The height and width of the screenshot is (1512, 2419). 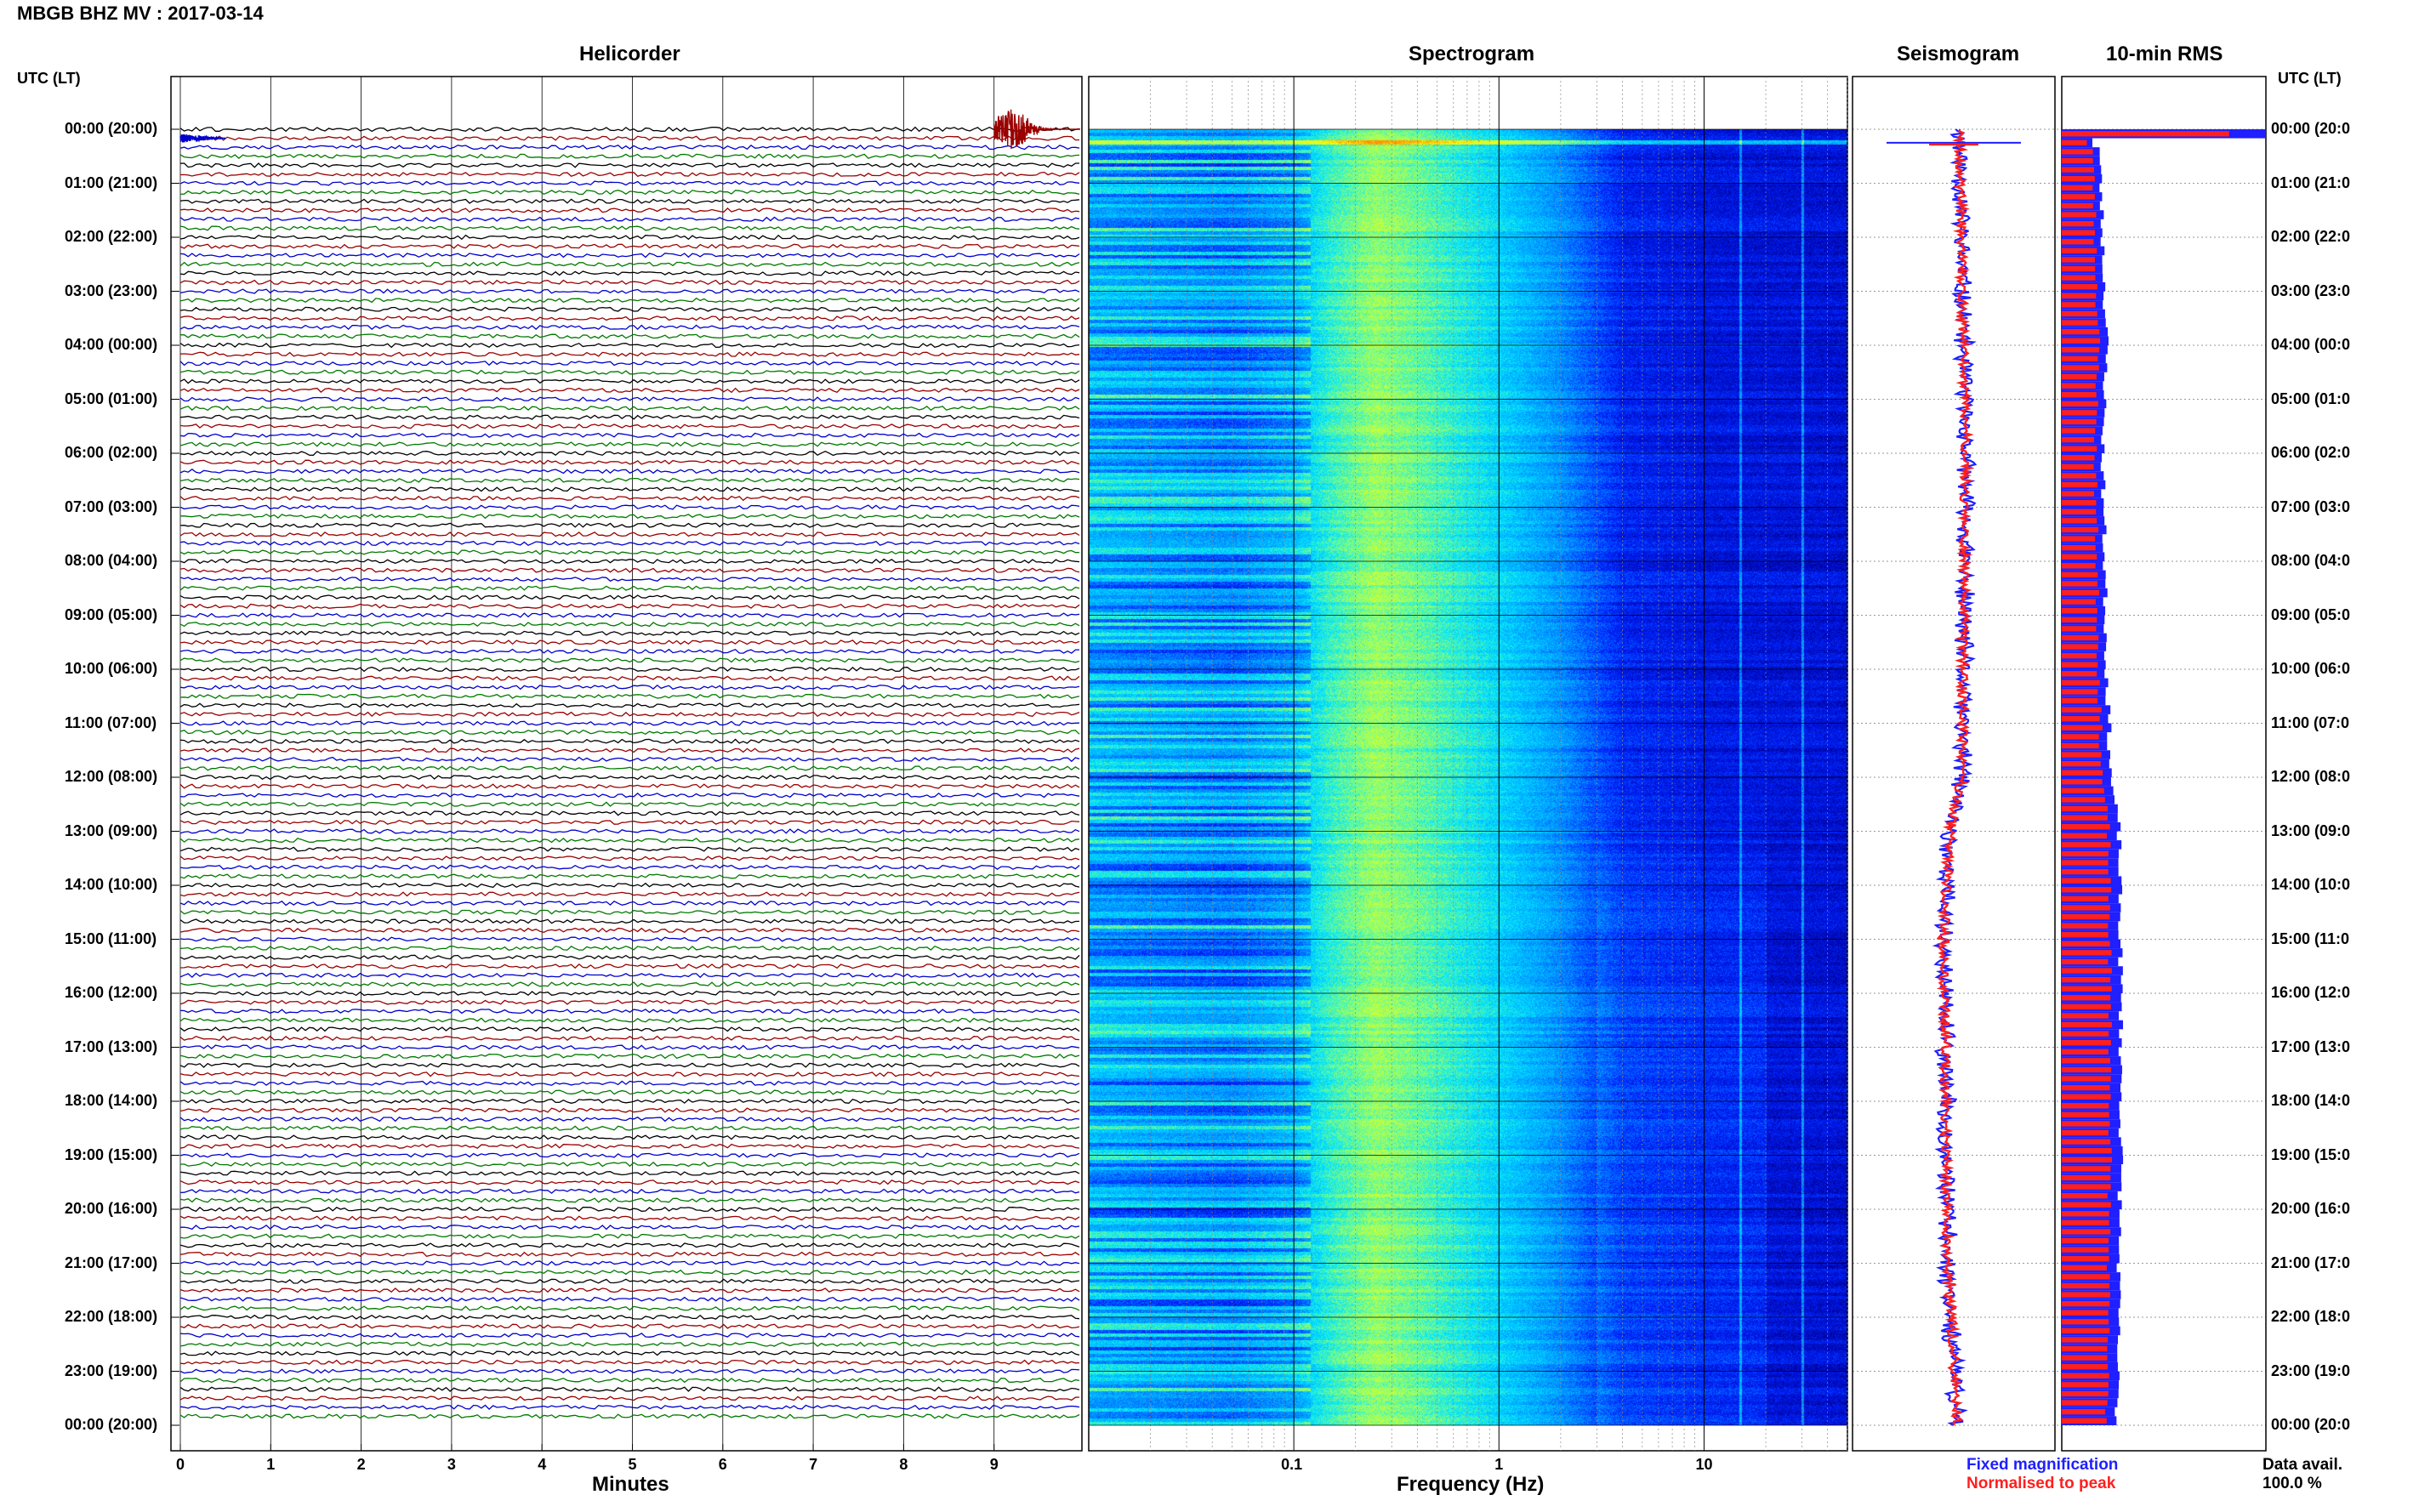 I want to click on helicorder-x-tick-label: 8, so click(x=903, y=1464).